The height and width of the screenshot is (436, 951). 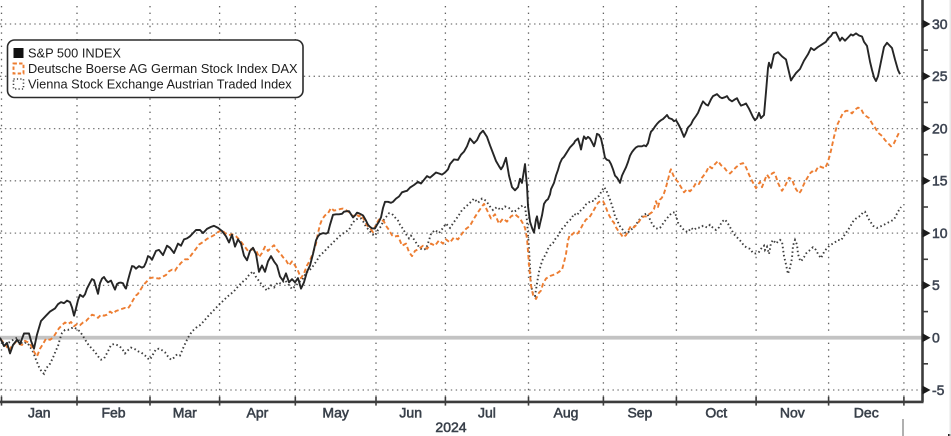 I want to click on svg-text: Feb, so click(x=113, y=413).